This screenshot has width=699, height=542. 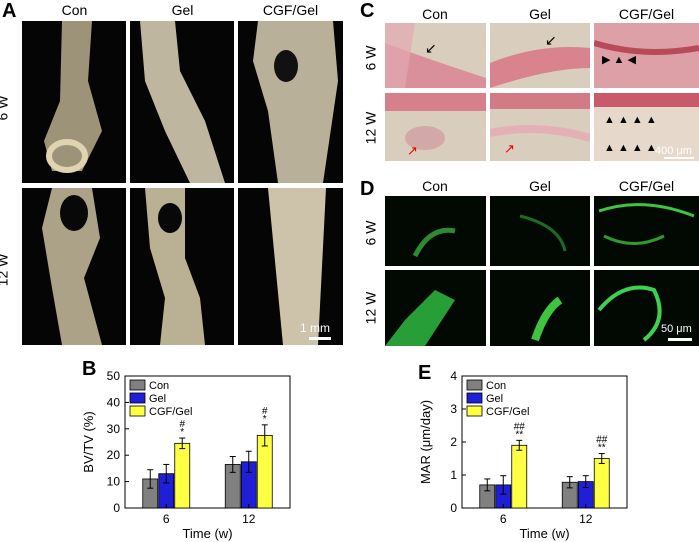 I want to click on chart-e-xtick-label: 12, so click(x=586, y=519).